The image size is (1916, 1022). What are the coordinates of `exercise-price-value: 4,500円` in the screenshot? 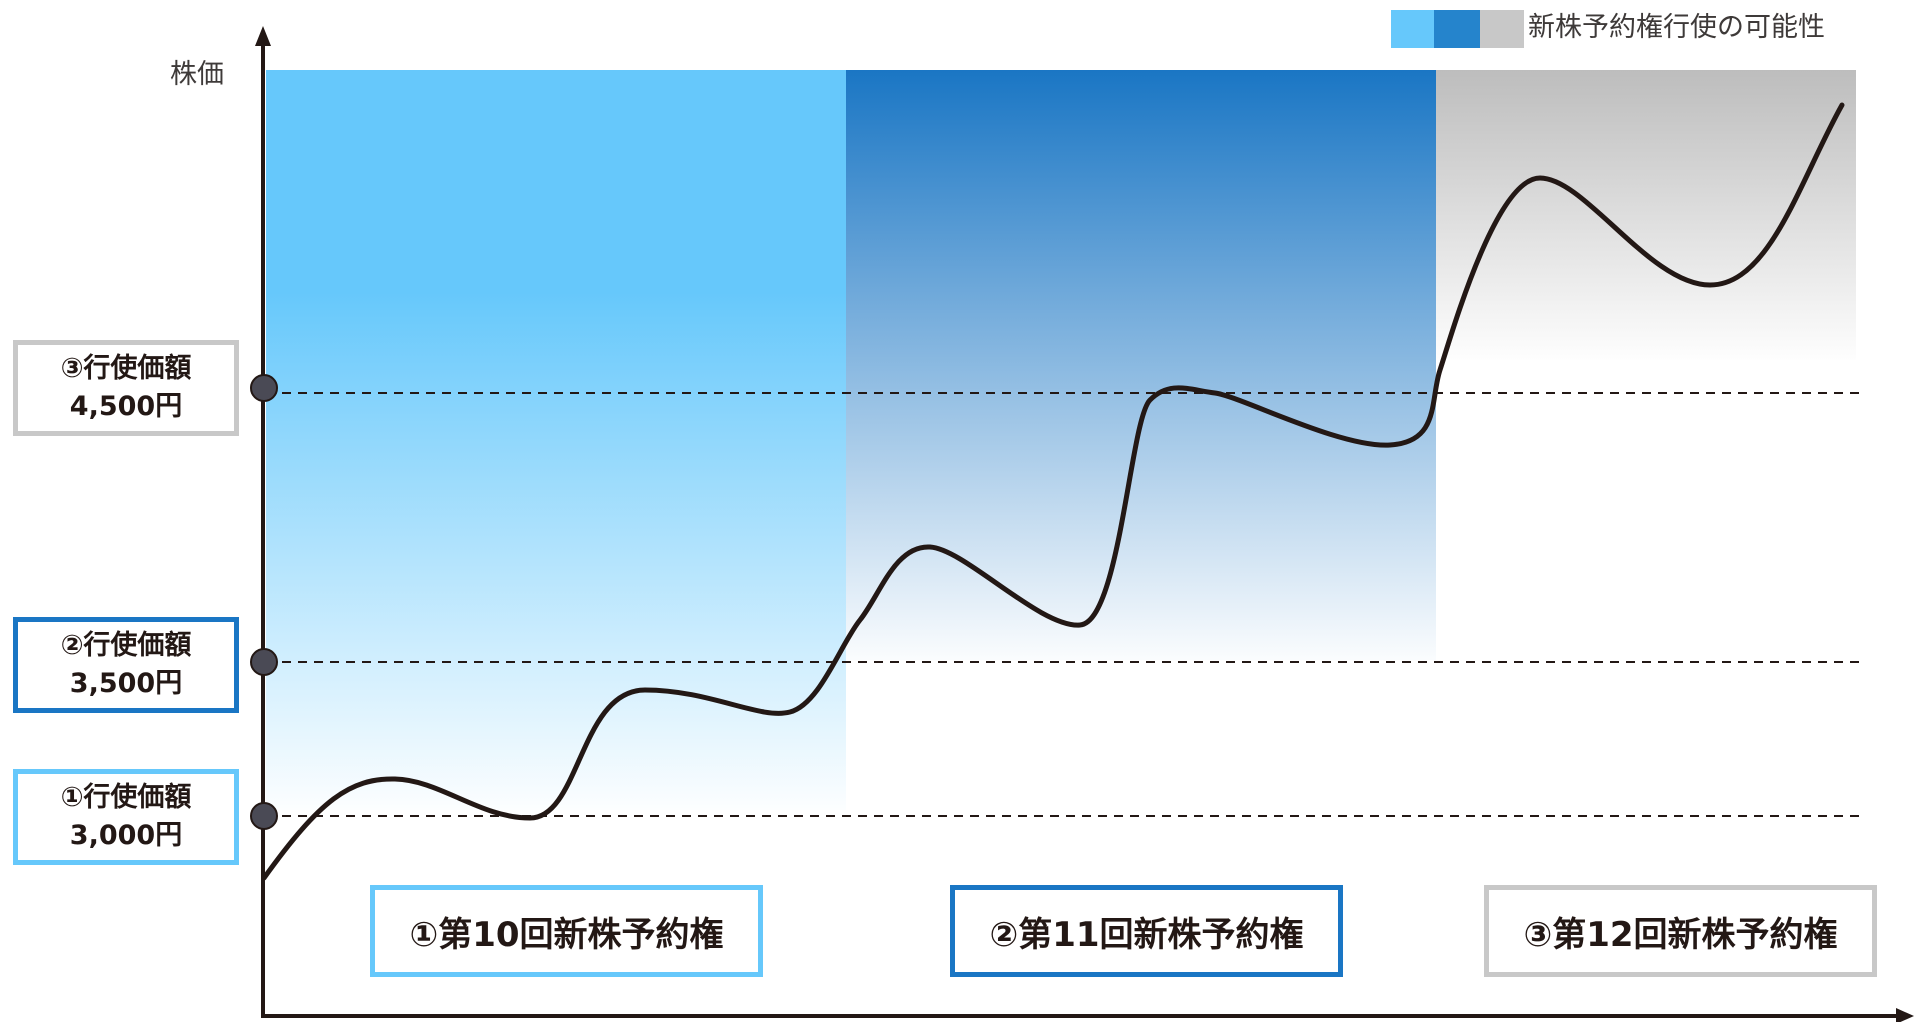 It's located at (126, 406).